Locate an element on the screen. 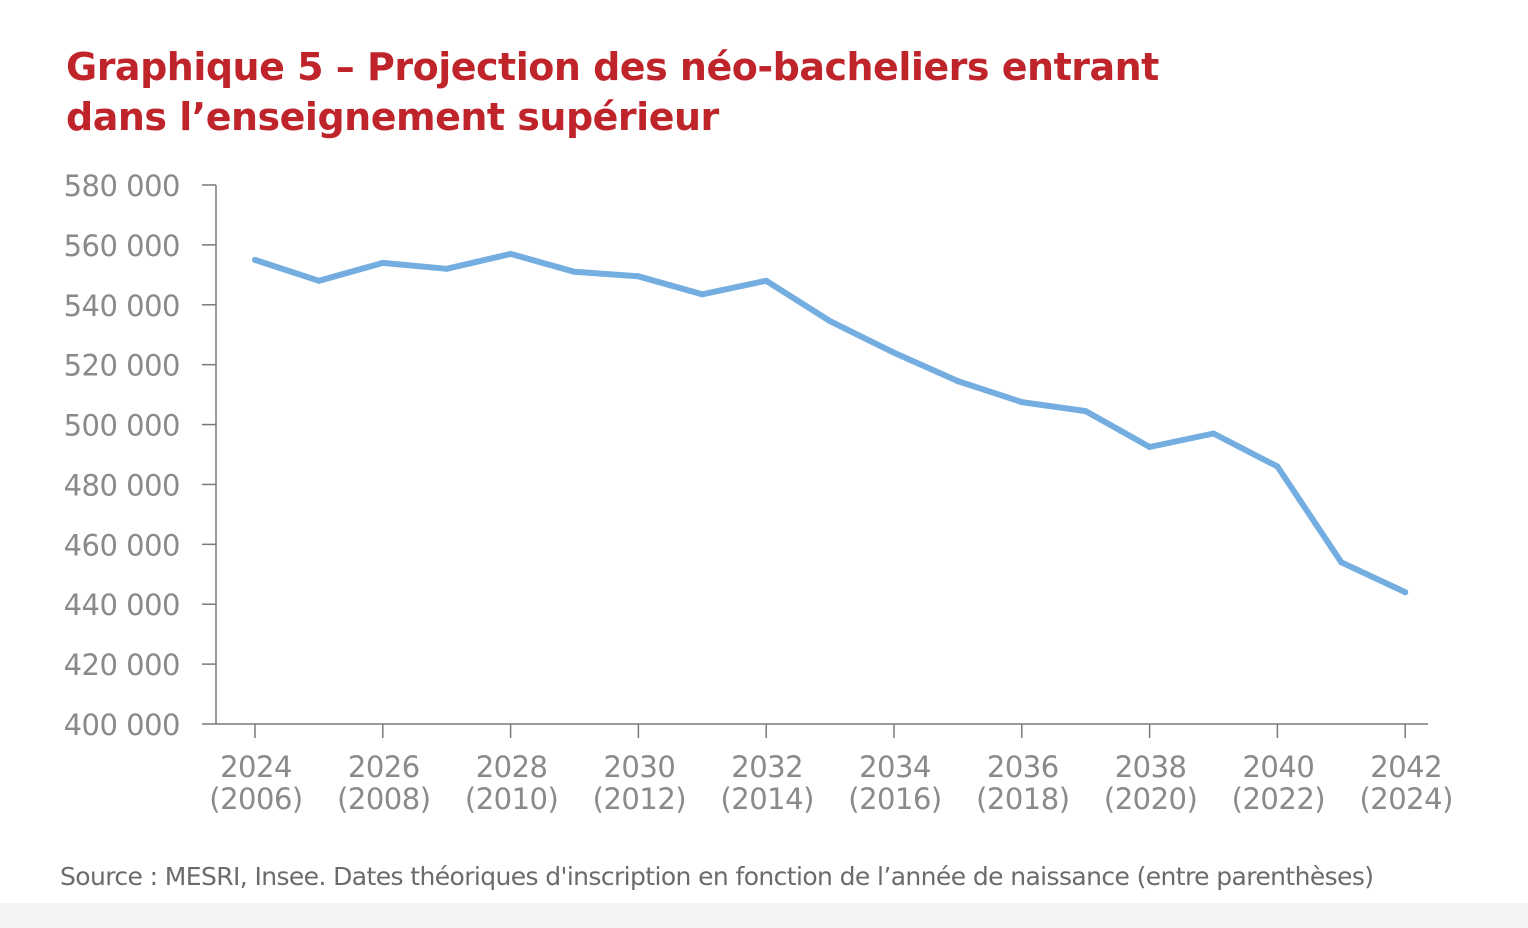  y-tick-label: 500 000 is located at coordinates (122, 426).